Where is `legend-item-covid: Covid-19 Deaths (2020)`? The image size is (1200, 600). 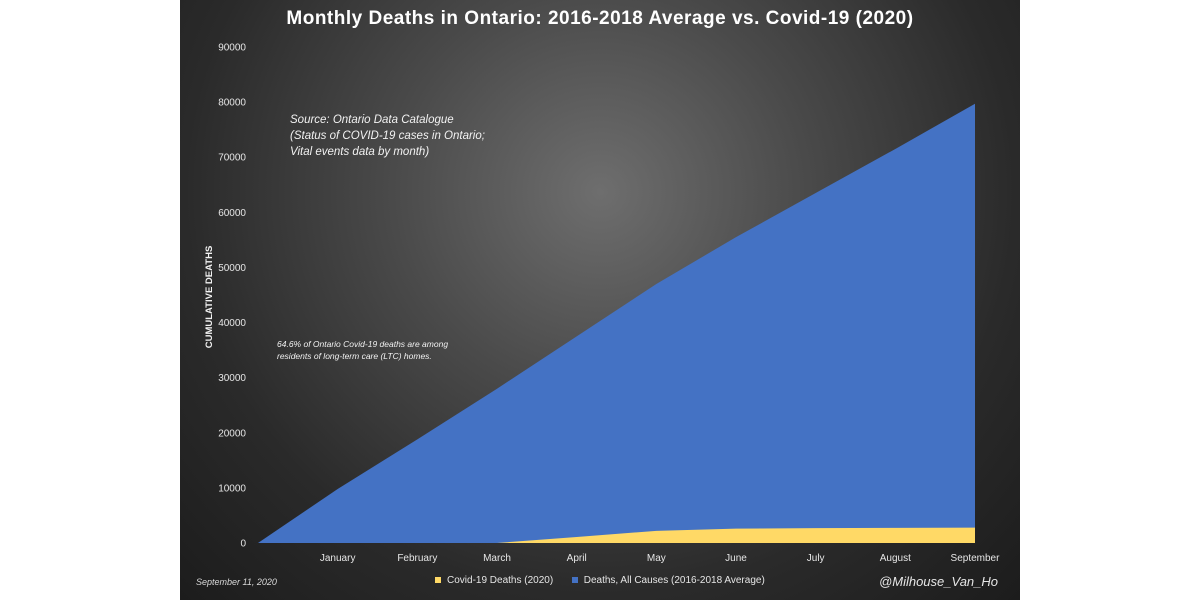
legend-item-covid: Covid-19 Deaths (2020) is located at coordinates (494, 580).